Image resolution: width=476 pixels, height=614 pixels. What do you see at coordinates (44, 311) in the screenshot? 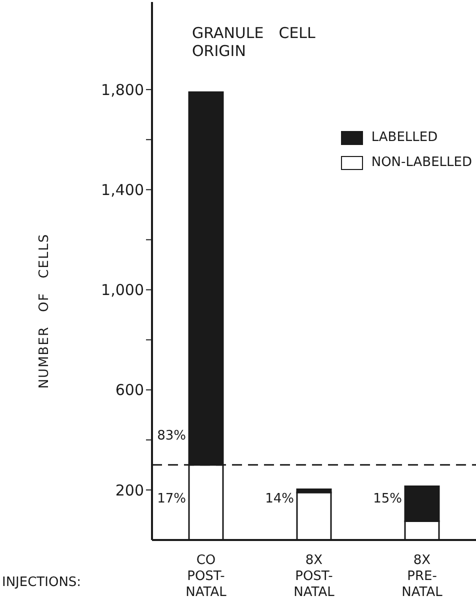
I see `y-axis-title: NUMBER OF CELLS` at bounding box center [44, 311].